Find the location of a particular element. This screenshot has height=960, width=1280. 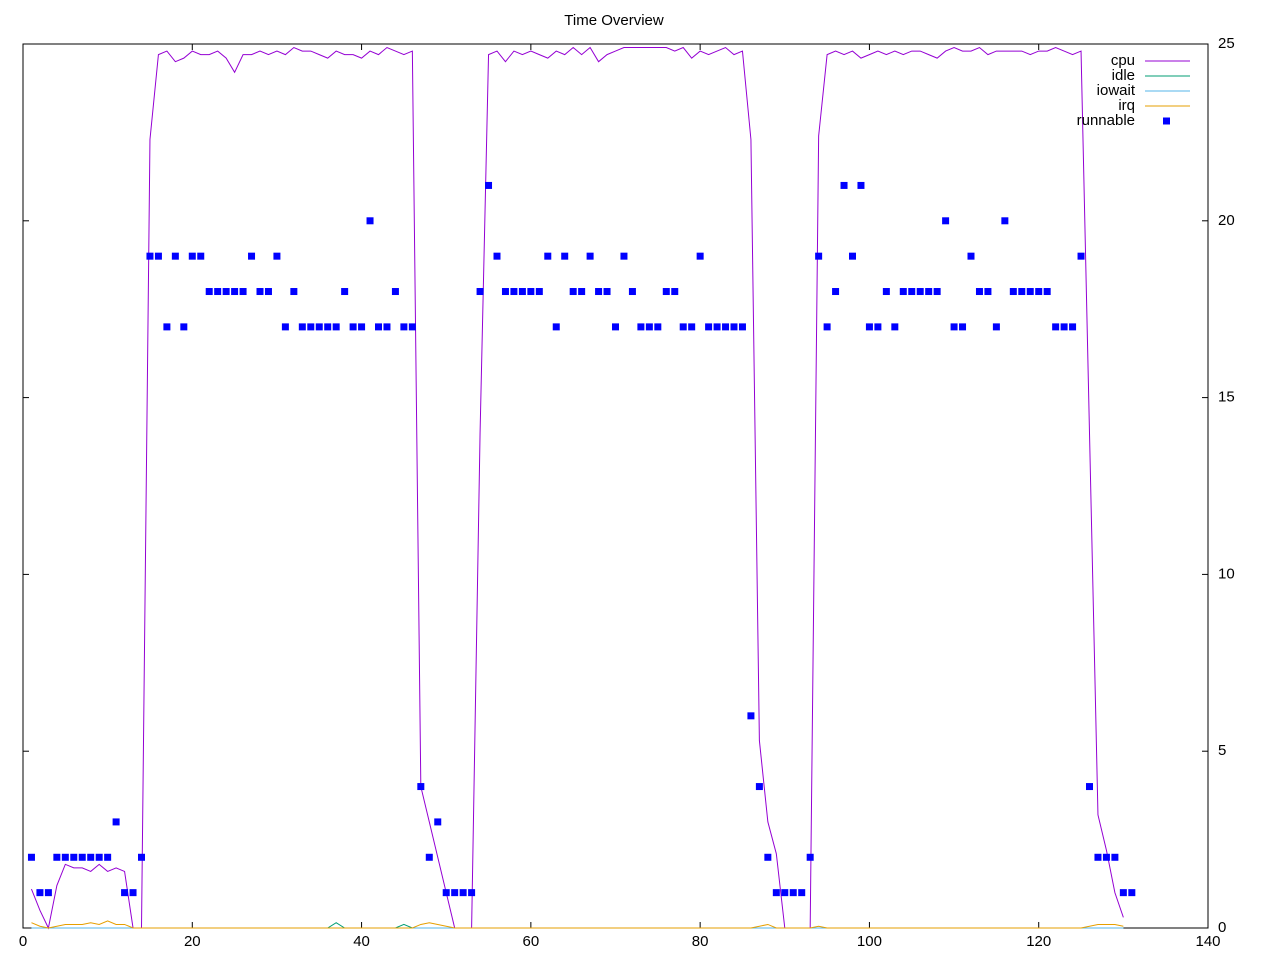

y-tick-label: 20 is located at coordinates (1226, 220).